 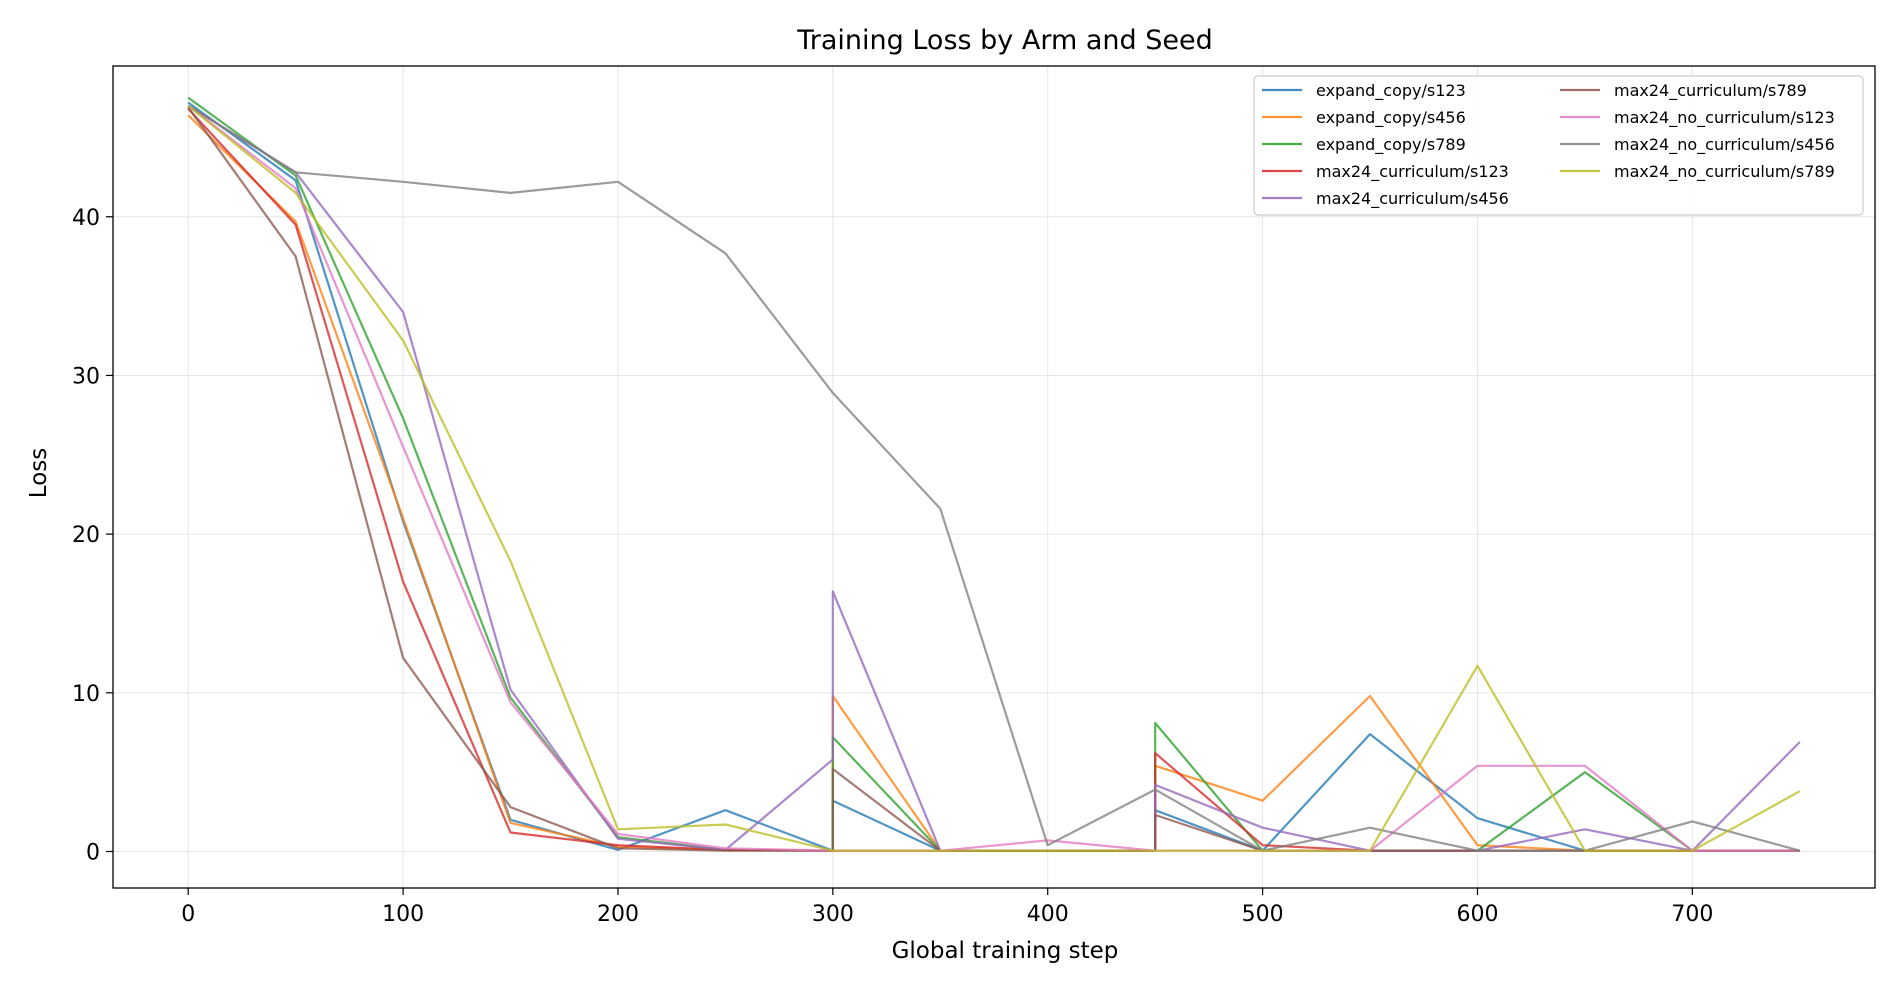 I want to click on x-tick-label: 300, so click(x=833, y=914).